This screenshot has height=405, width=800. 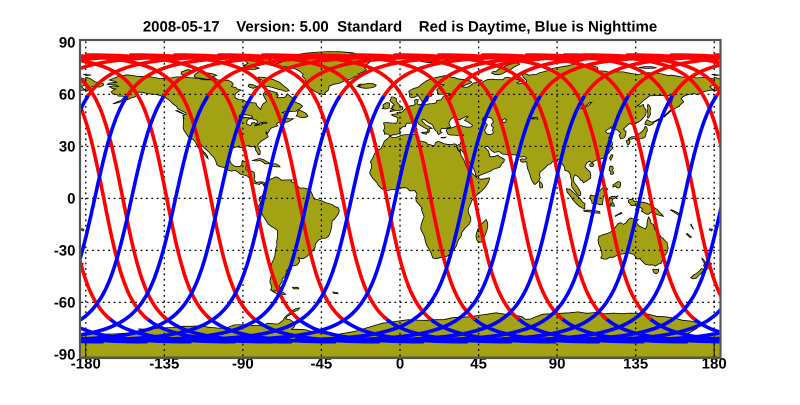 What do you see at coordinates (86, 364) in the screenshot?
I see `svg-text: -180` at bounding box center [86, 364].